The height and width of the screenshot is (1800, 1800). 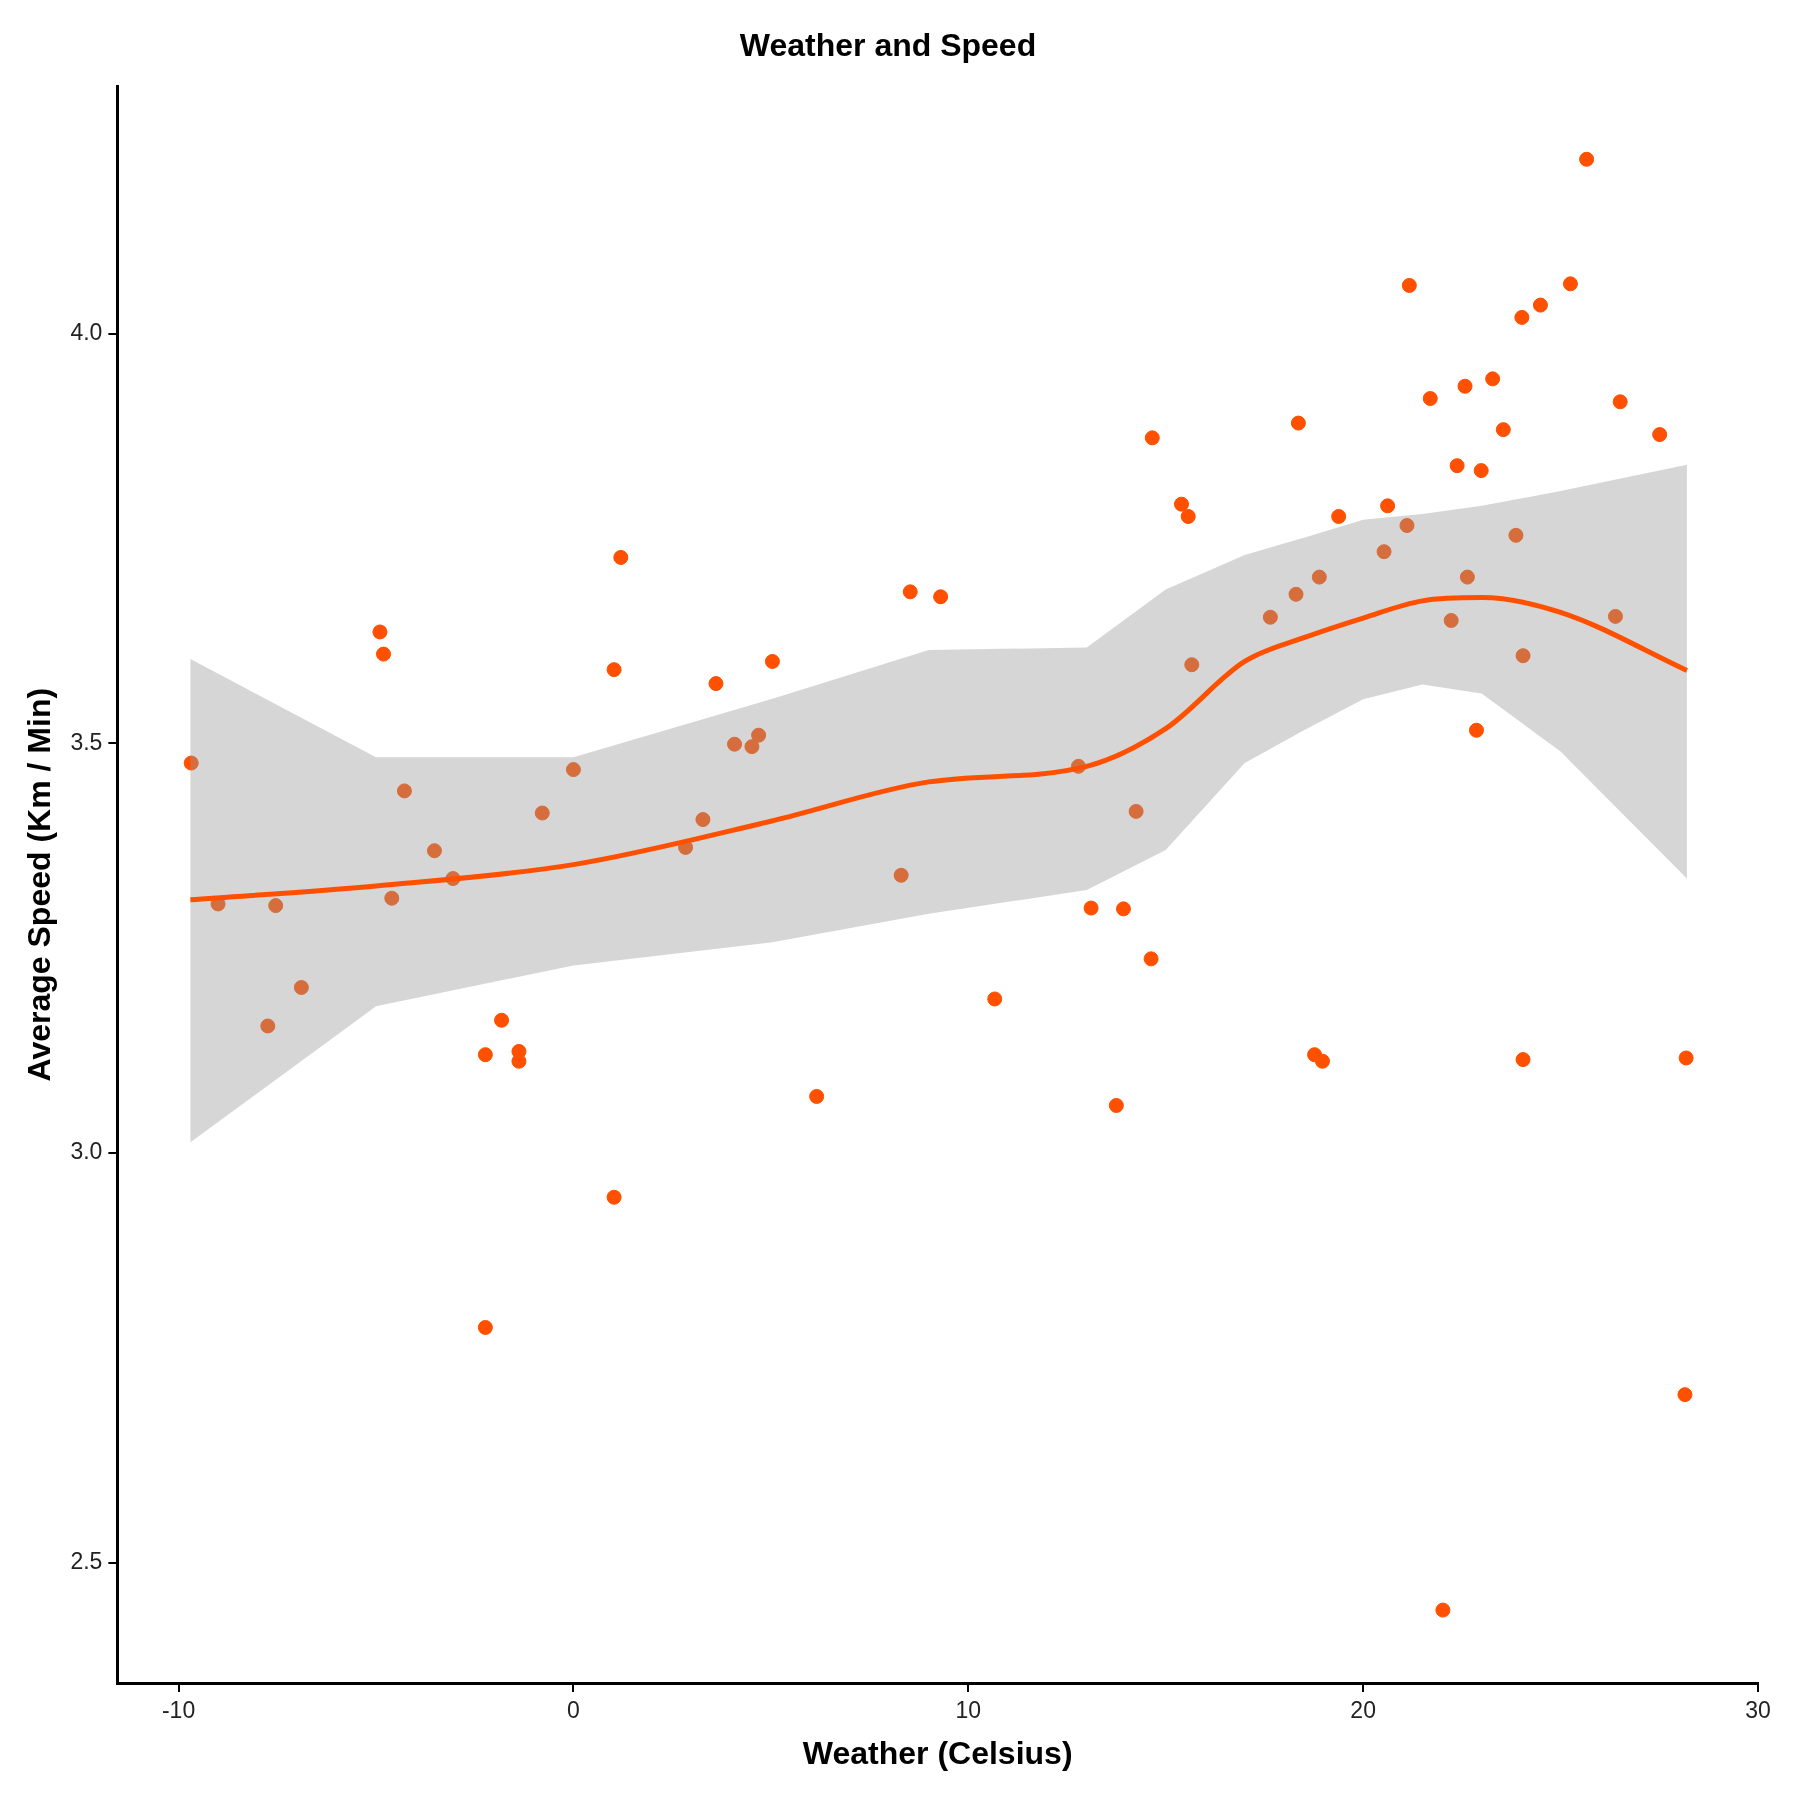 I want to click on x-tick-label: 30, so click(x=1758, y=1710).